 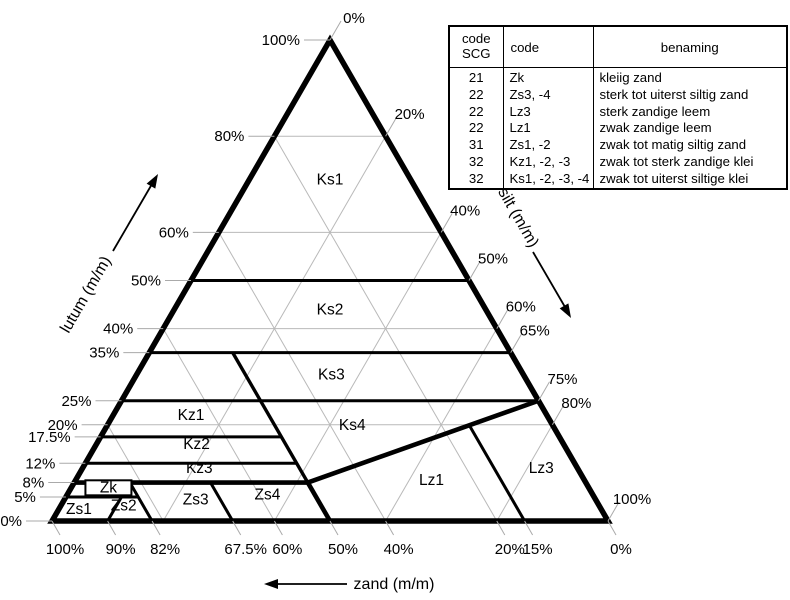 I want to click on table-cell: zwak tot sterk zandige klei, so click(x=689, y=162).